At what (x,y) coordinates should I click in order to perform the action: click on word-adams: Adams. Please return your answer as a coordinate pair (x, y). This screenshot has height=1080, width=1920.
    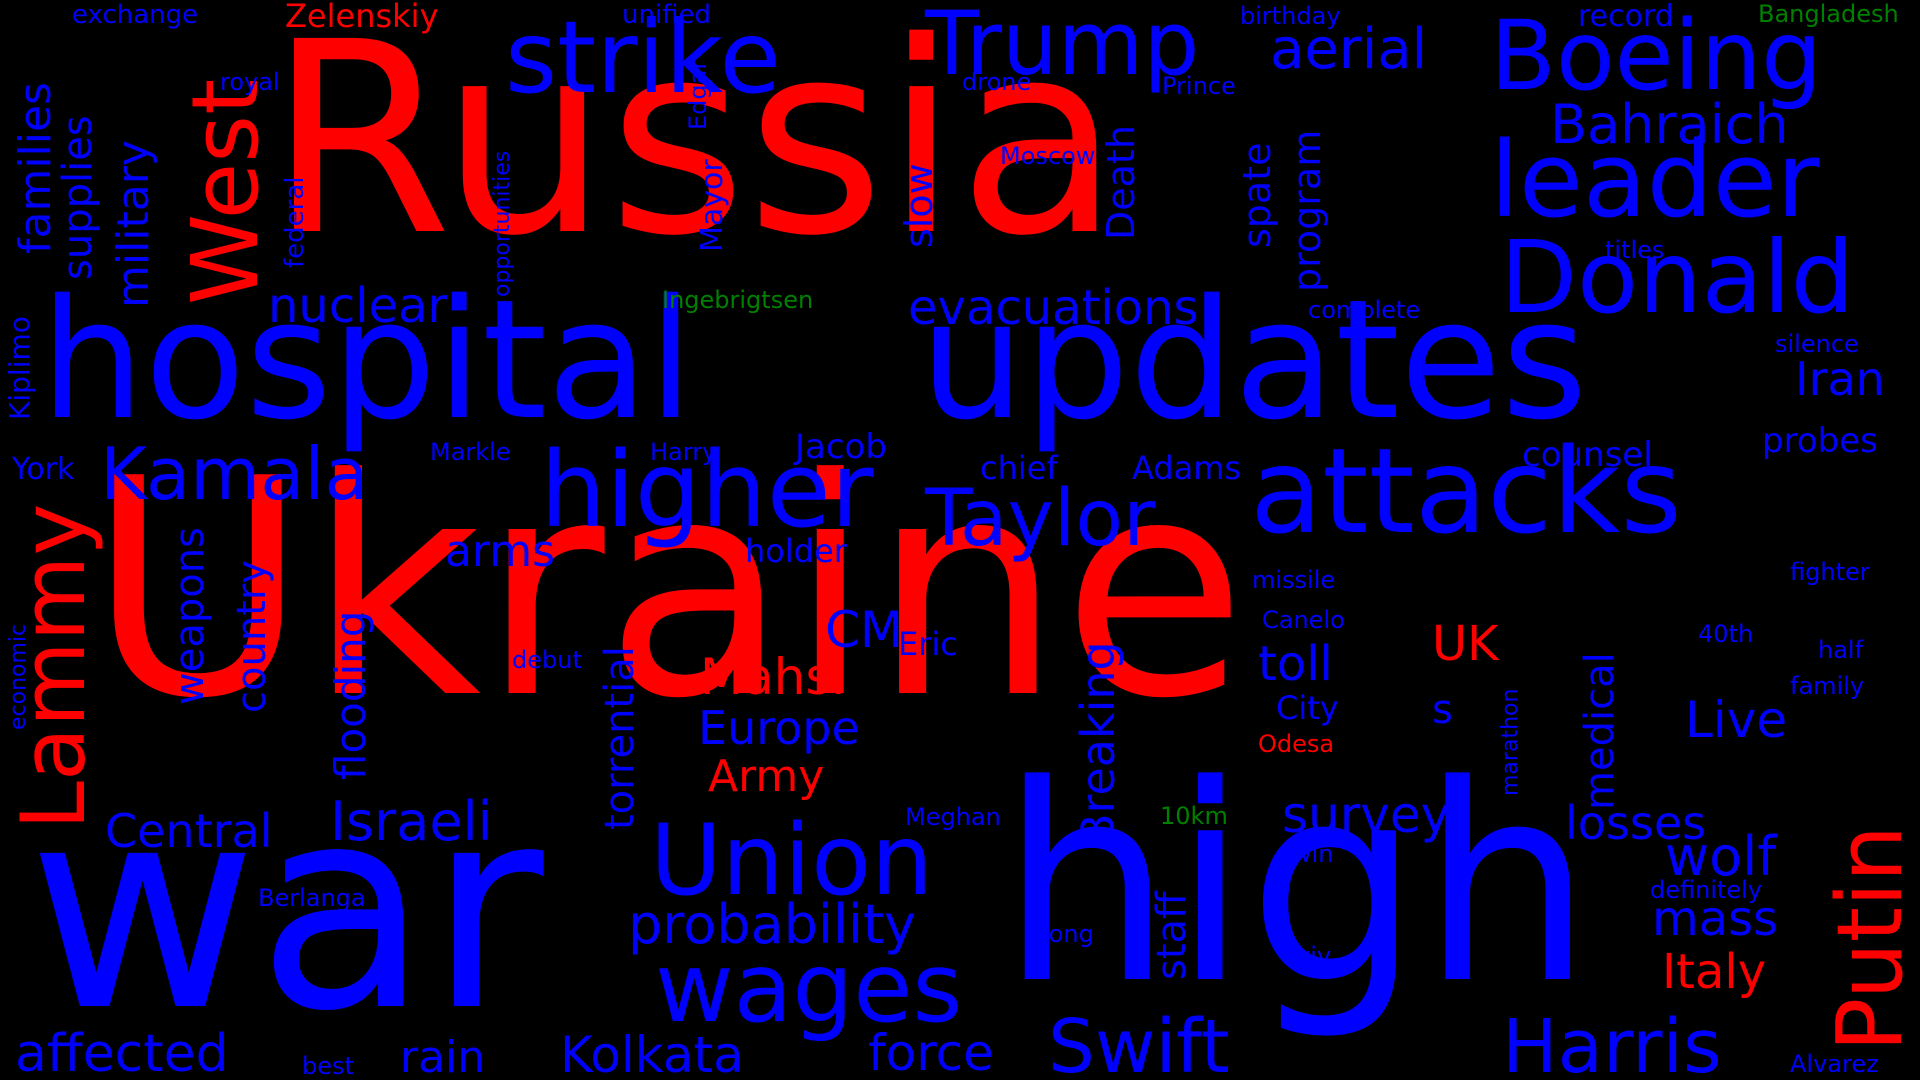
    Looking at the image, I should click on (1187, 468).